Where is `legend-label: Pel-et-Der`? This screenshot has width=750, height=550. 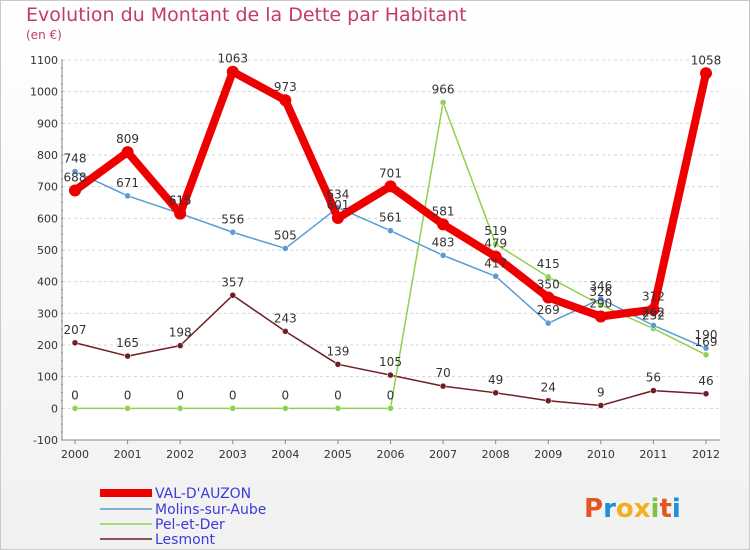
legend-label: Pel-et-Der is located at coordinates (190, 525).